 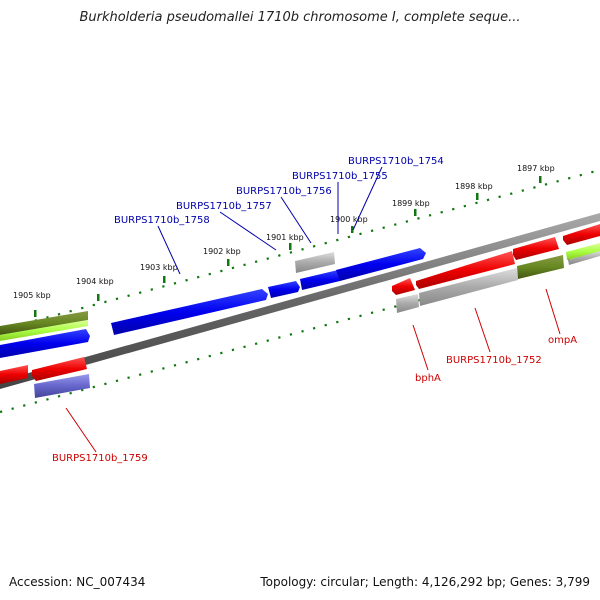 I want to click on tick-label-1900: 1900 kbp, so click(x=349, y=219).